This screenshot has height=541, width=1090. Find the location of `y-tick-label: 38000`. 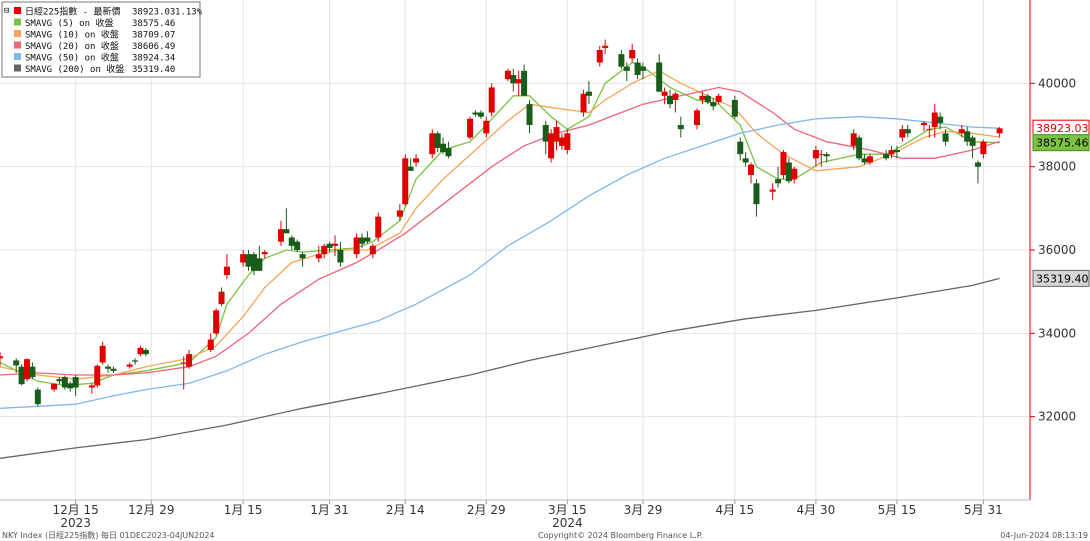

y-tick-label: 38000 is located at coordinates (1057, 167).